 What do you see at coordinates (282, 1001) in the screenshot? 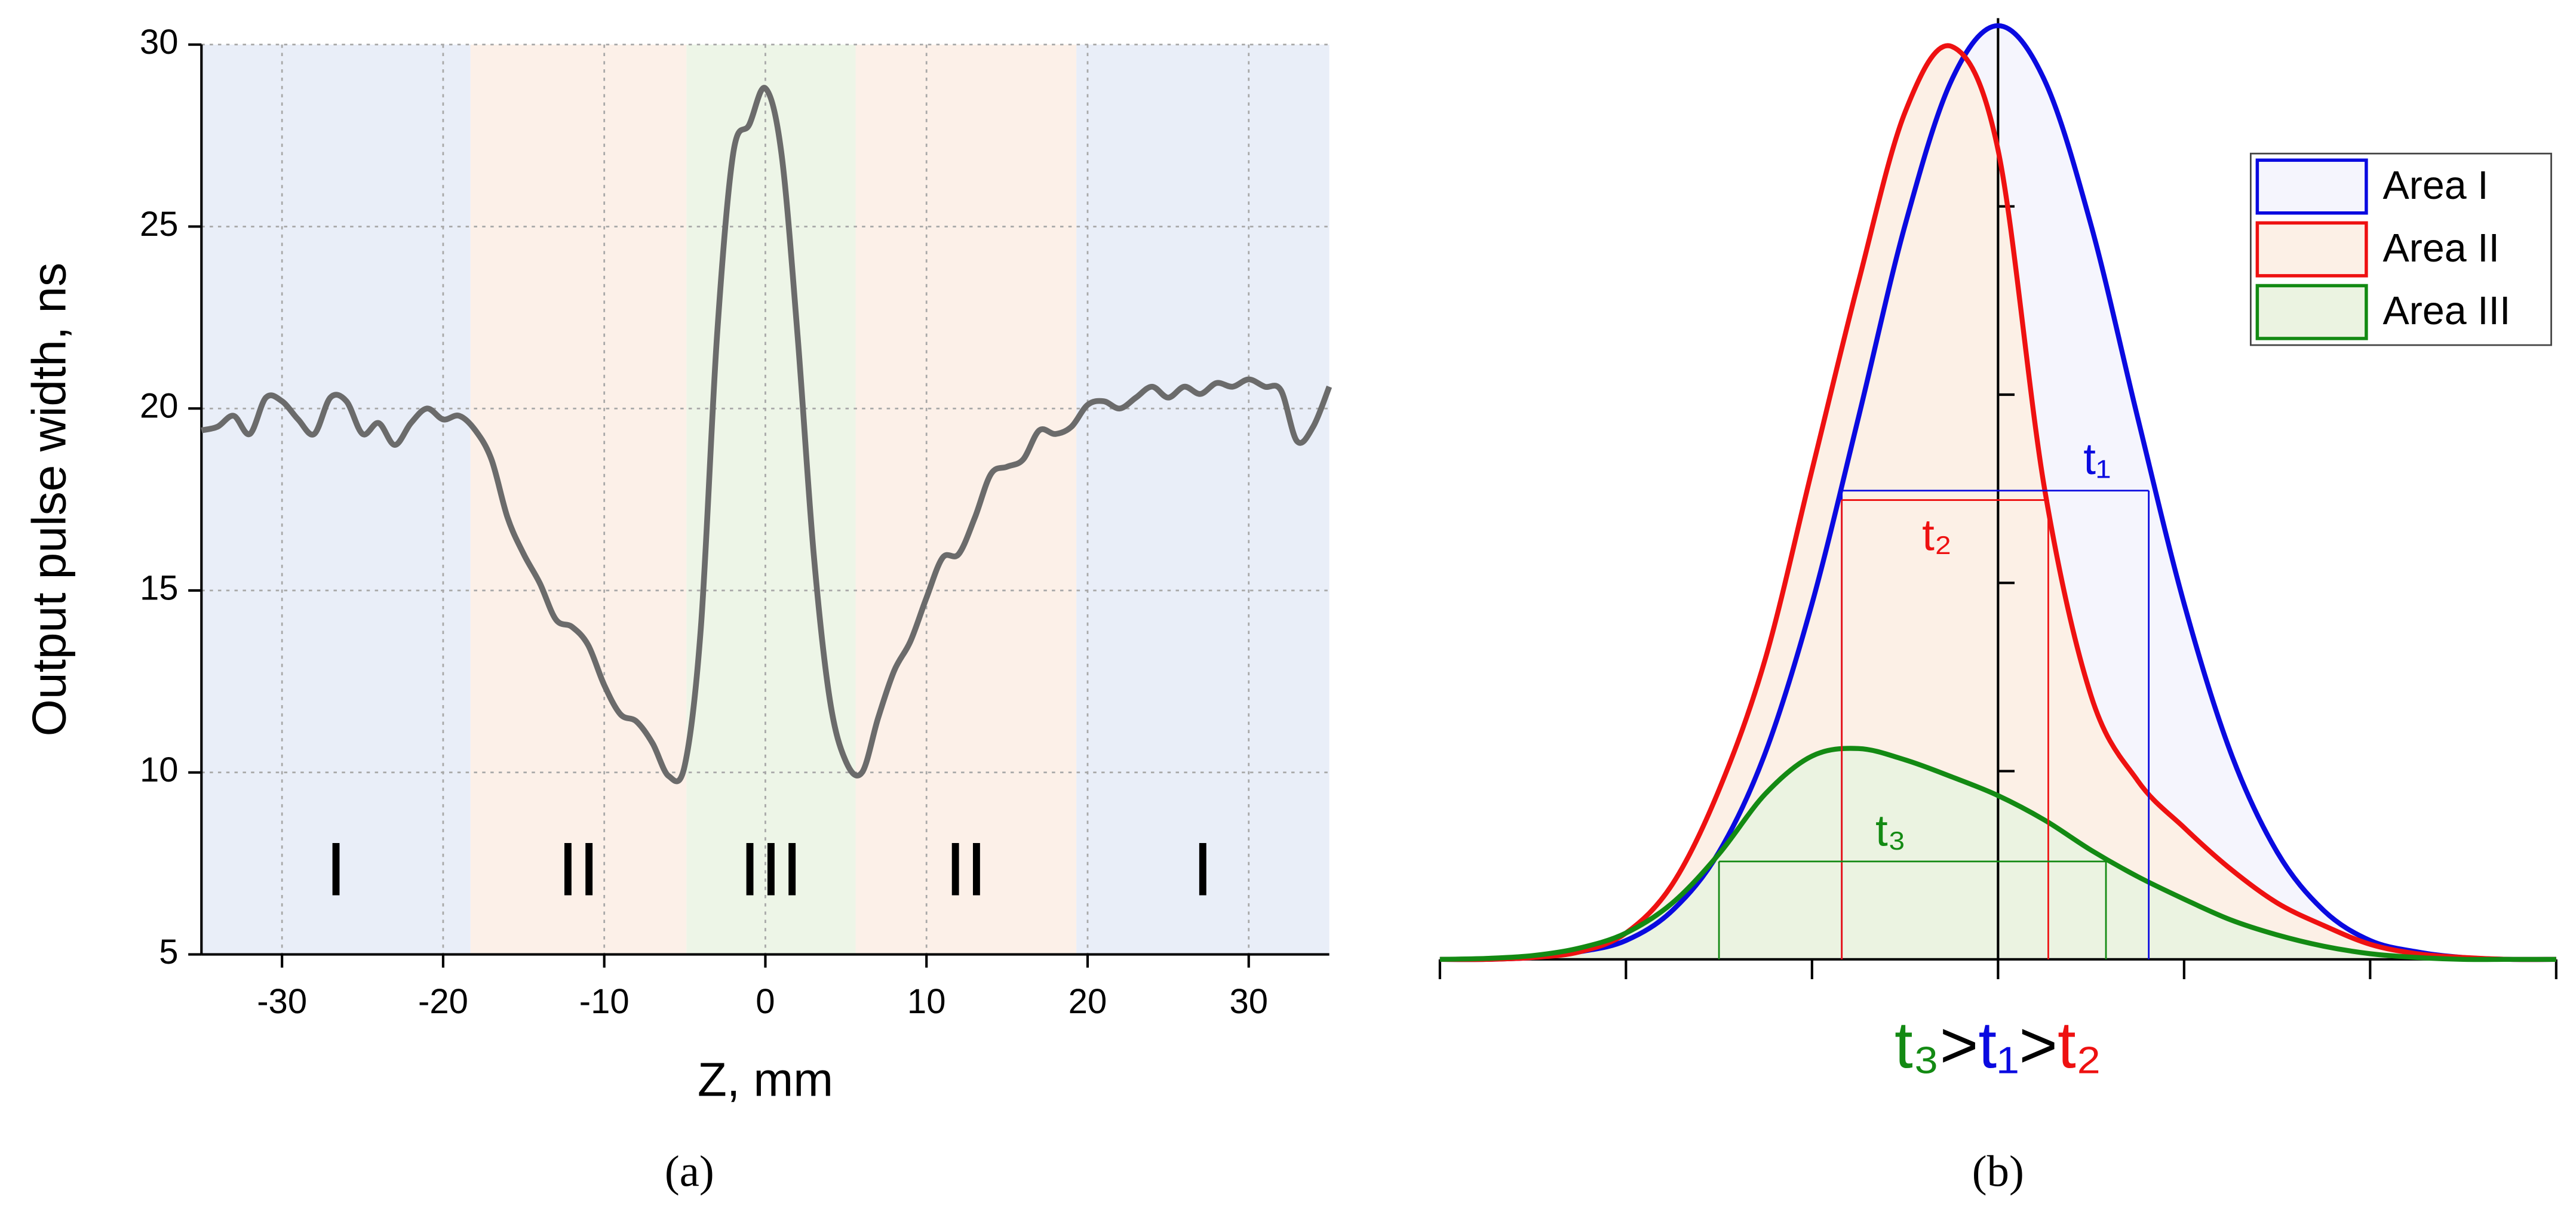
I see `x-tick-label: -30` at bounding box center [282, 1001].